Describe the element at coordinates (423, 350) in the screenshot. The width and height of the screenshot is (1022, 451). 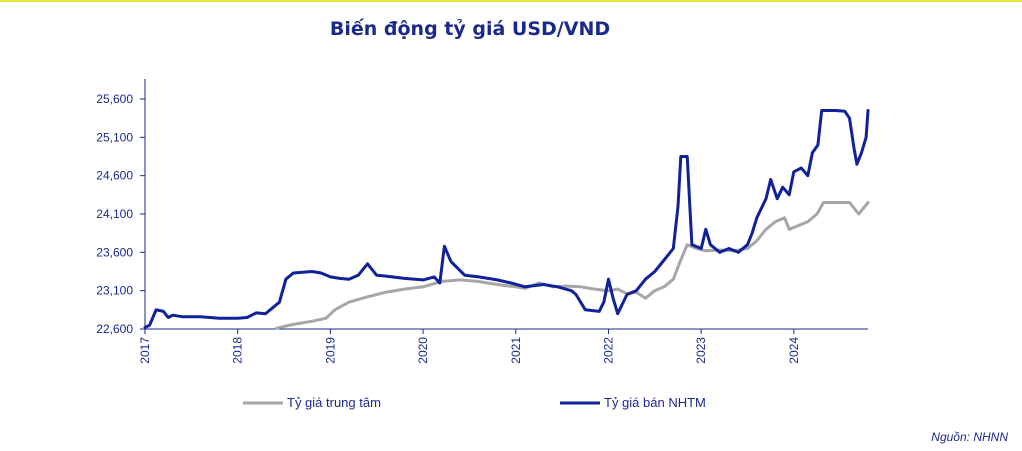
I see `x-tick-label: 2020` at that location.